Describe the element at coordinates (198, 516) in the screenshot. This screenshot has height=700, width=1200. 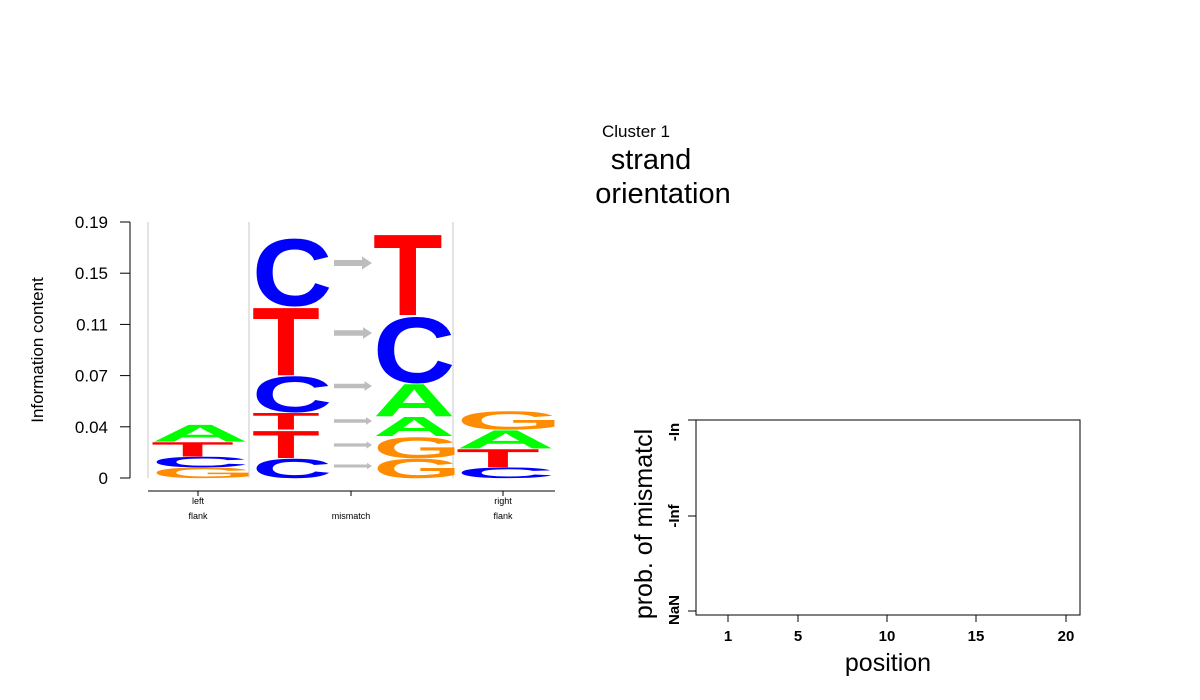
I see `x-label-left-flank-2: flank` at that location.